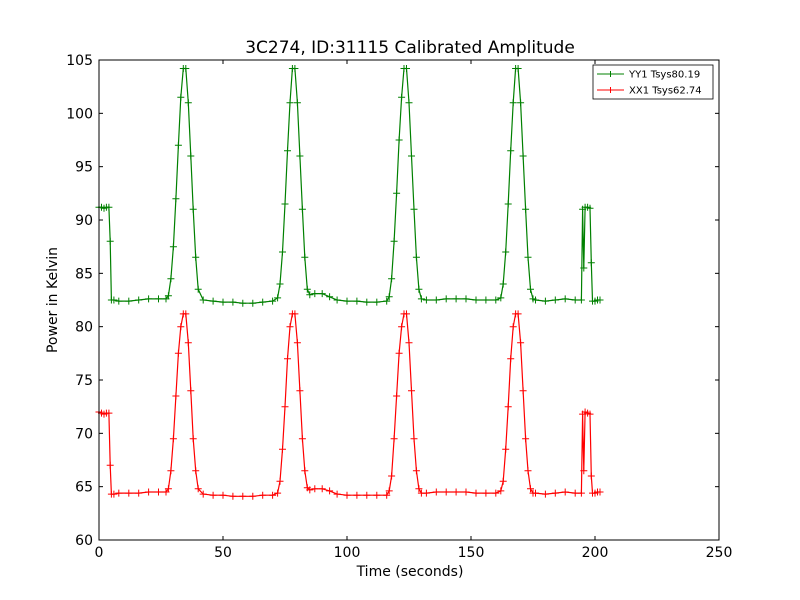 The width and height of the screenshot is (800, 600). What do you see at coordinates (53, 300) in the screenshot?
I see `y-axis-label: Power in Kelvin` at bounding box center [53, 300].